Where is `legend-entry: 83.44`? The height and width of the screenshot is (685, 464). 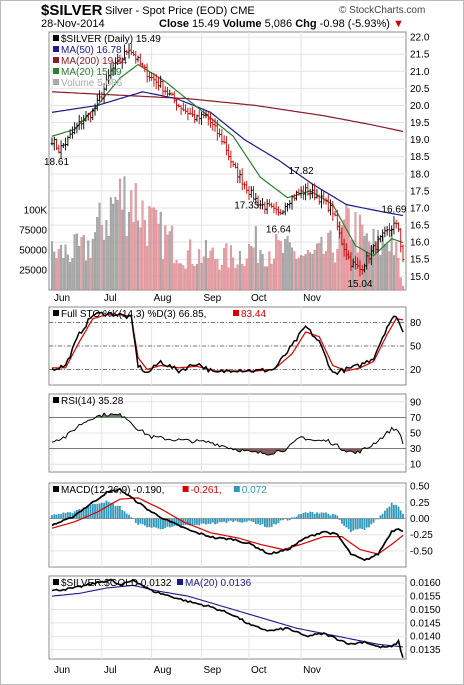
legend-entry: 83.44 is located at coordinates (253, 314).